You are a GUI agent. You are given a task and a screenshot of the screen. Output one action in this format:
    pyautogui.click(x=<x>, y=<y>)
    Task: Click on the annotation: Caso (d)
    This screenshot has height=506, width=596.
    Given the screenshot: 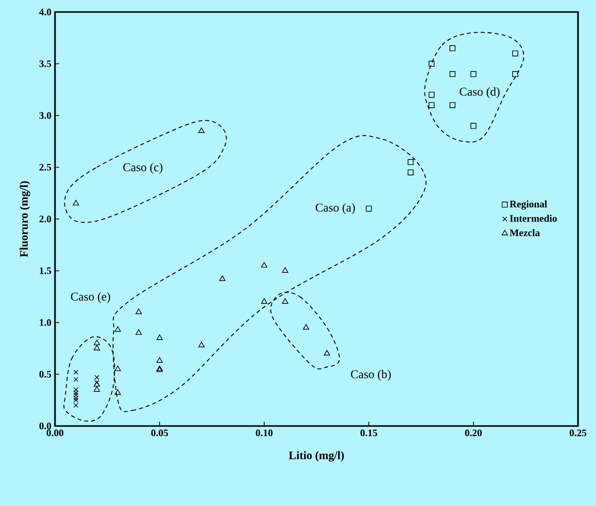 What is the action you would take?
    pyautogui.click(x=480, y=92)
    